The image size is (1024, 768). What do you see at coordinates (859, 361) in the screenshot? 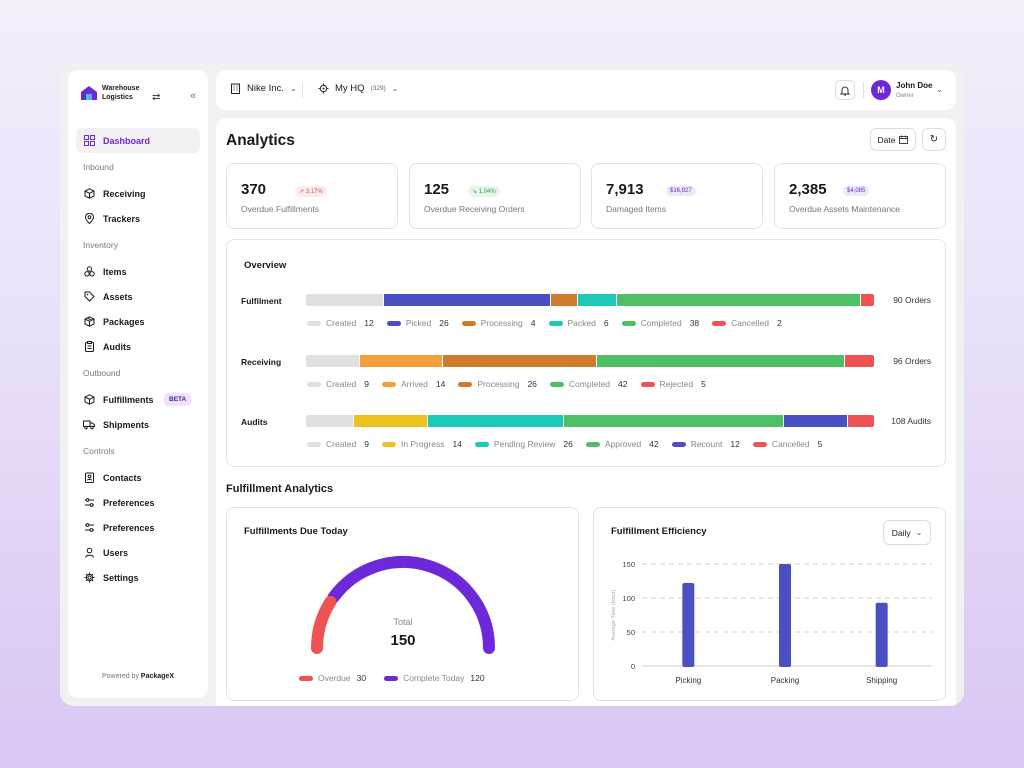
I see `bar-segment-rejected` at bounding box center [859, 361].